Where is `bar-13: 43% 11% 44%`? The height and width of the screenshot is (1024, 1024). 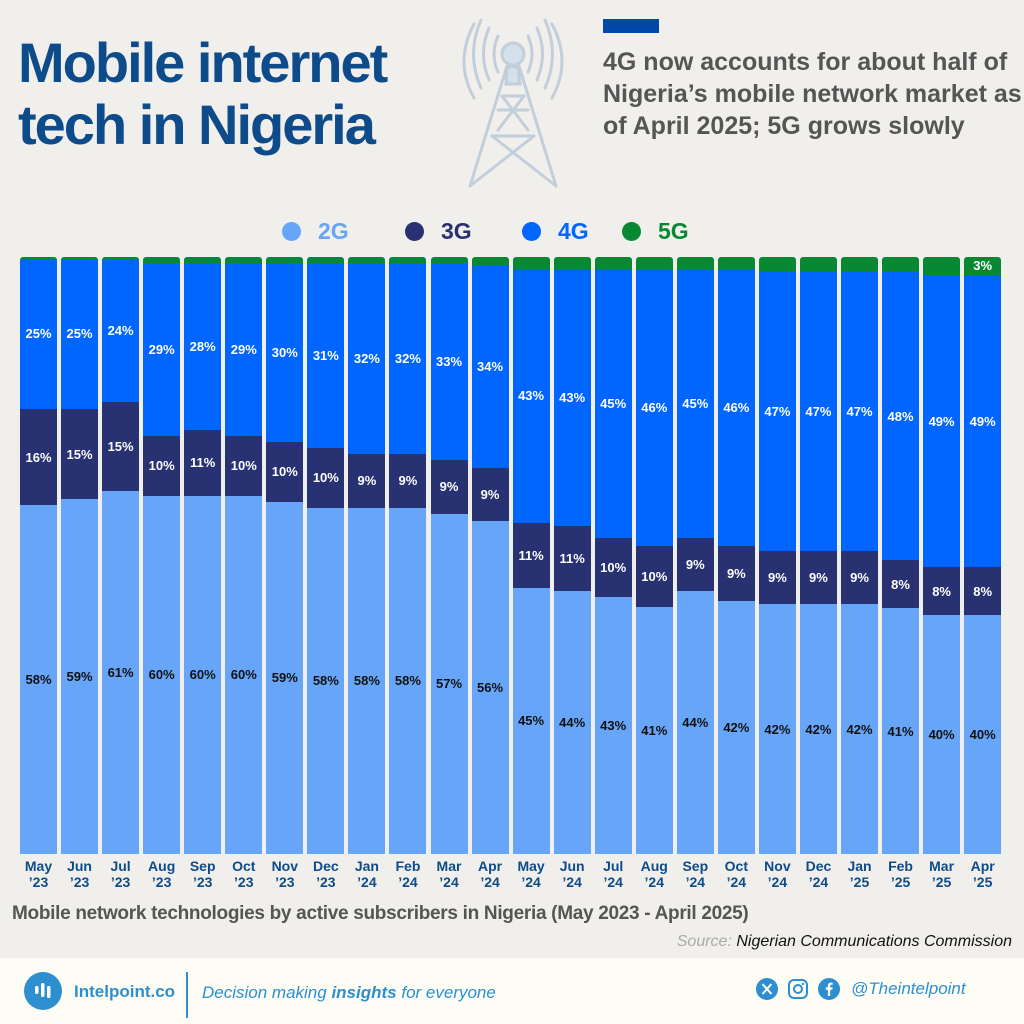 bar-13: 43% 11% 44% is located at coordinates (572, 555).